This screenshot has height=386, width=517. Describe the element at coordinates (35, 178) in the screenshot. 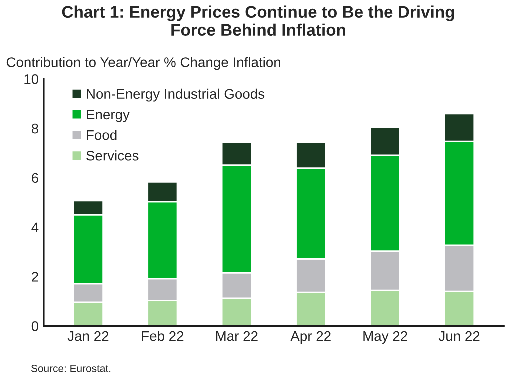

I see `y-tick-label: 6` at that location.